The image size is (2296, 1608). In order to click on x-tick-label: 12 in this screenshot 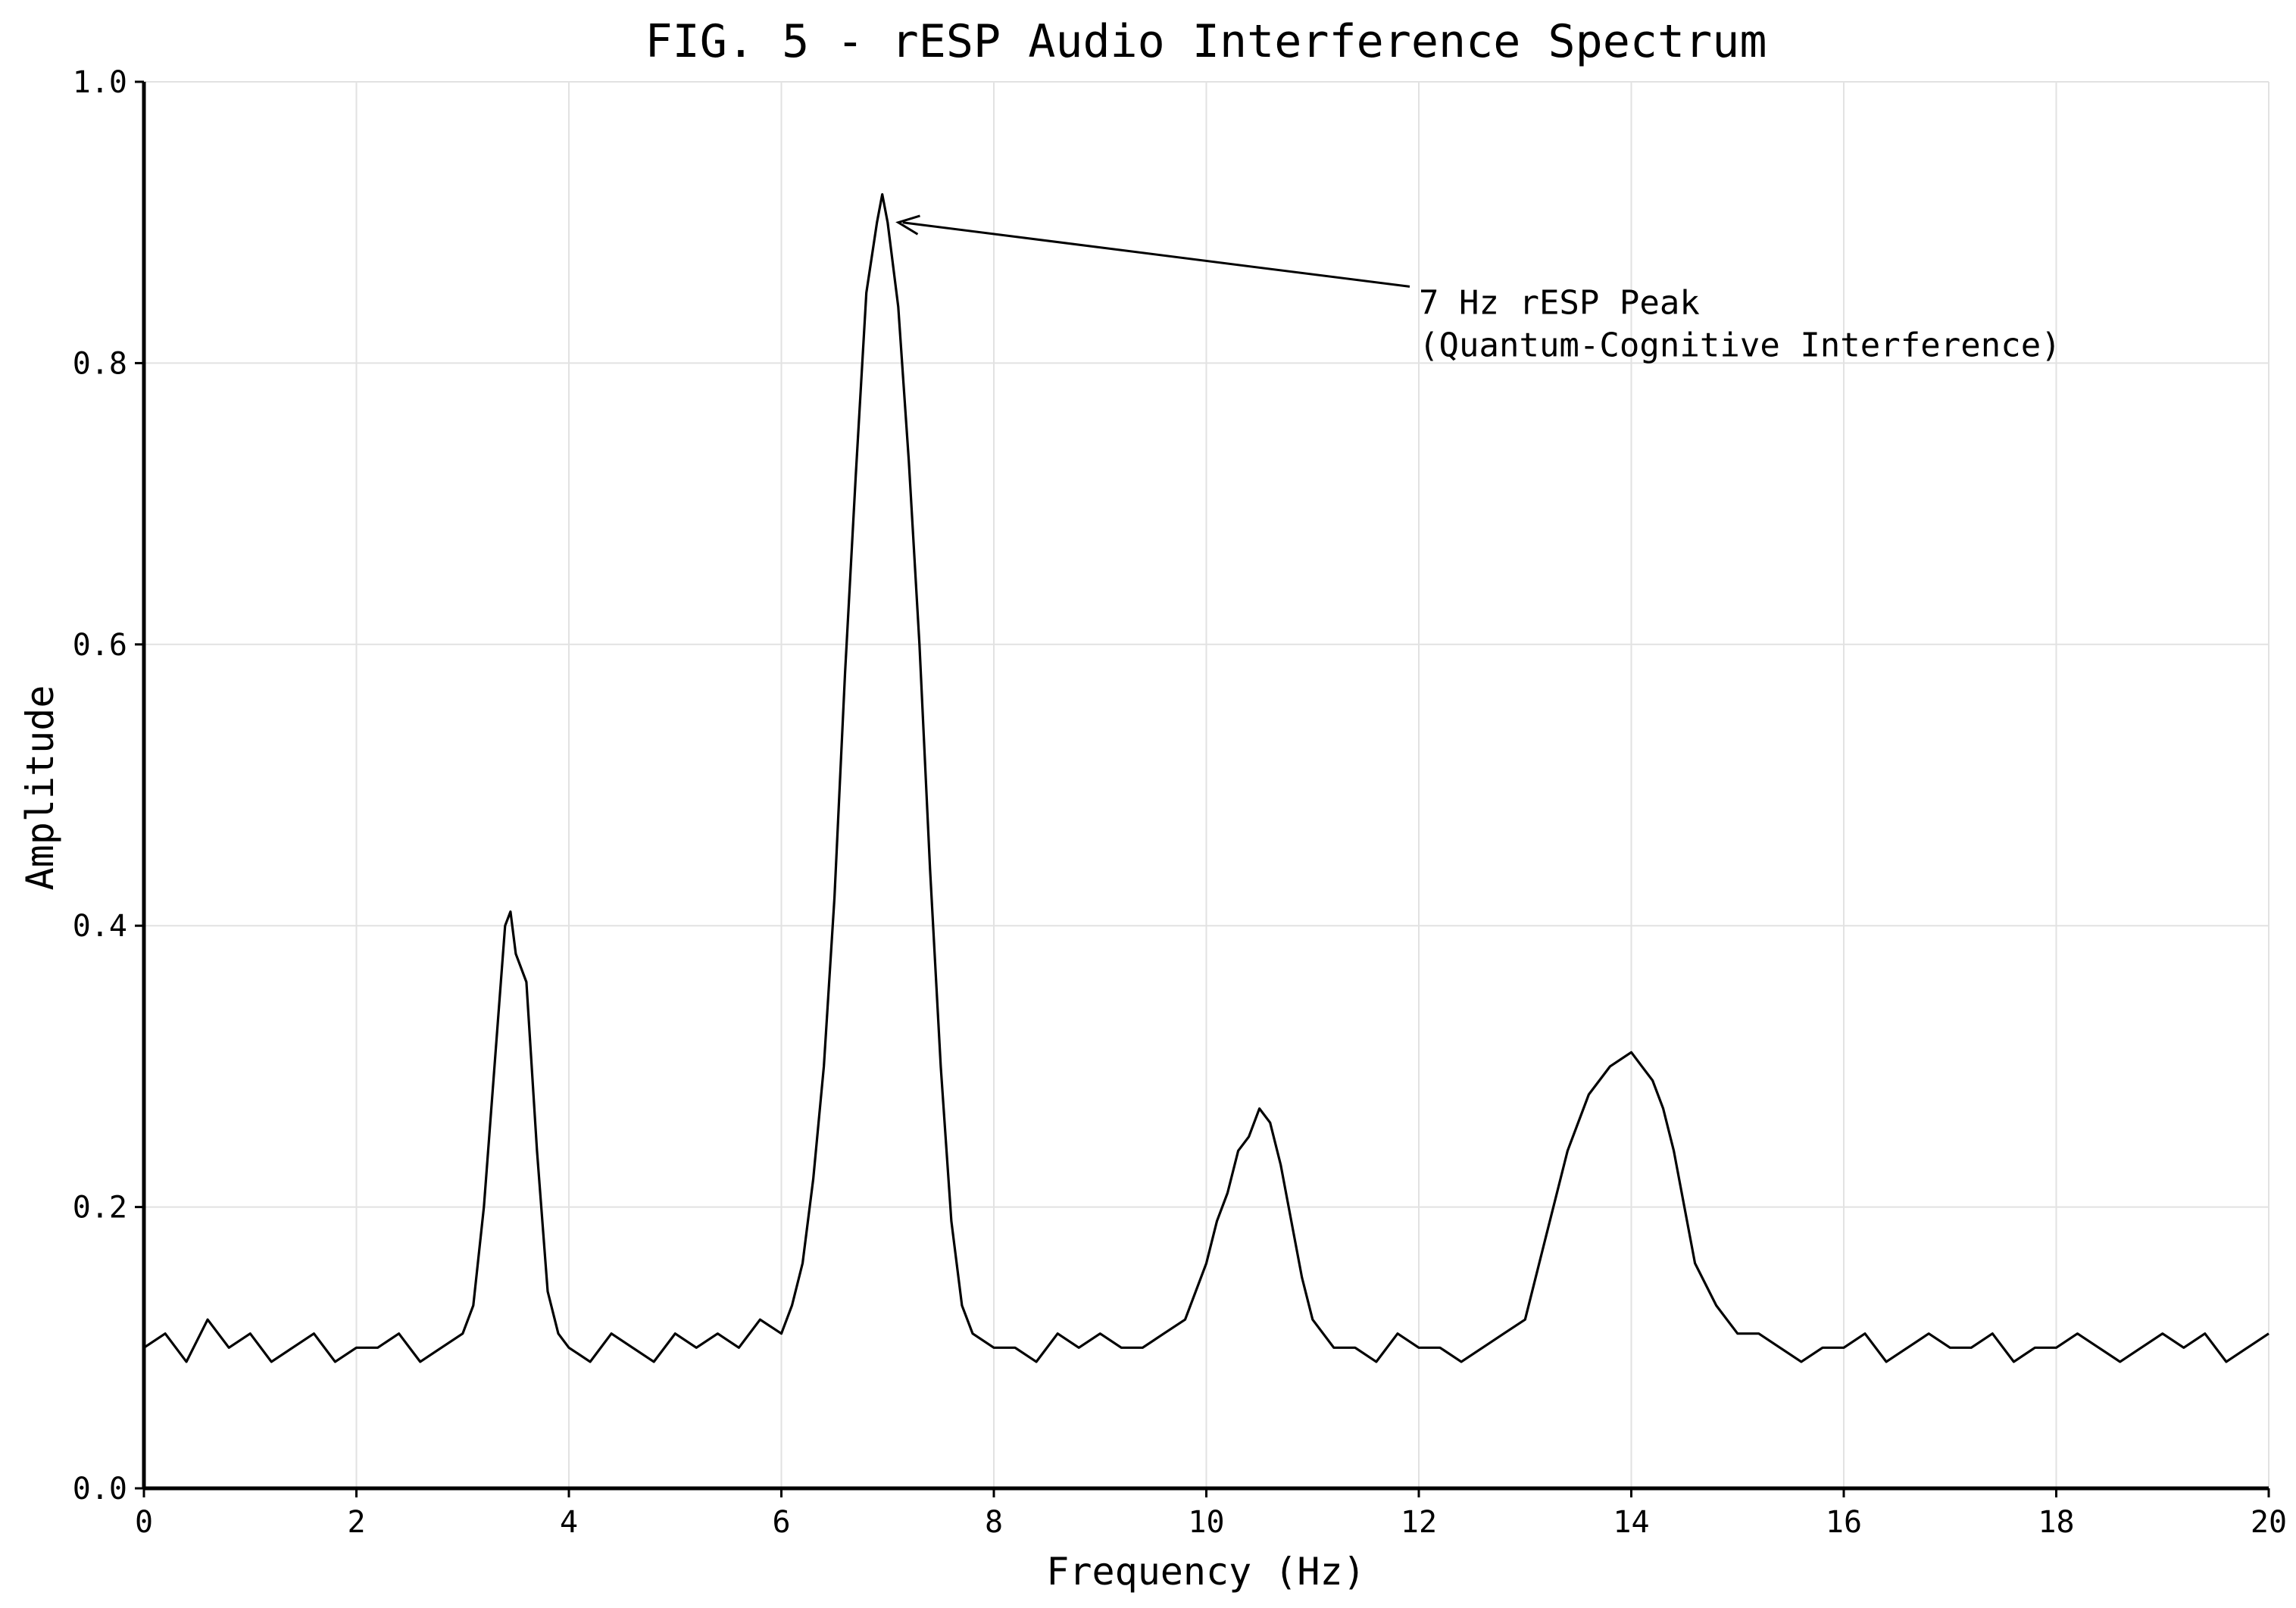, I will do `click(1419, 1522)`.